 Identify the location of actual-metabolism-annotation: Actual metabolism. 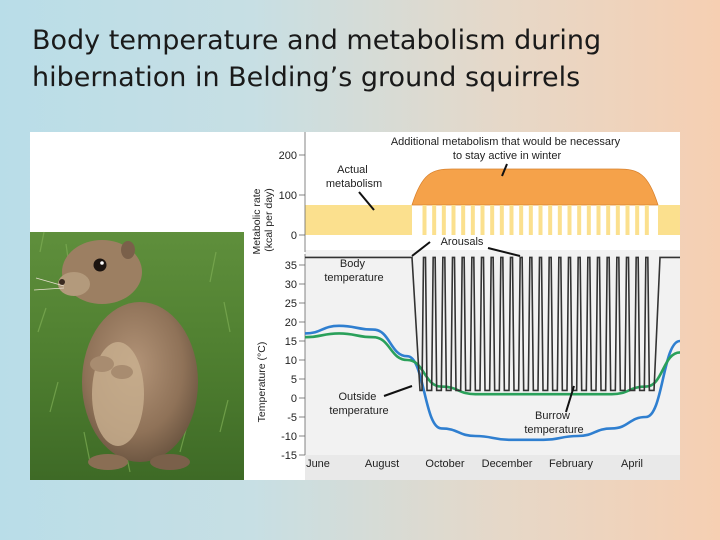
(354, 177).